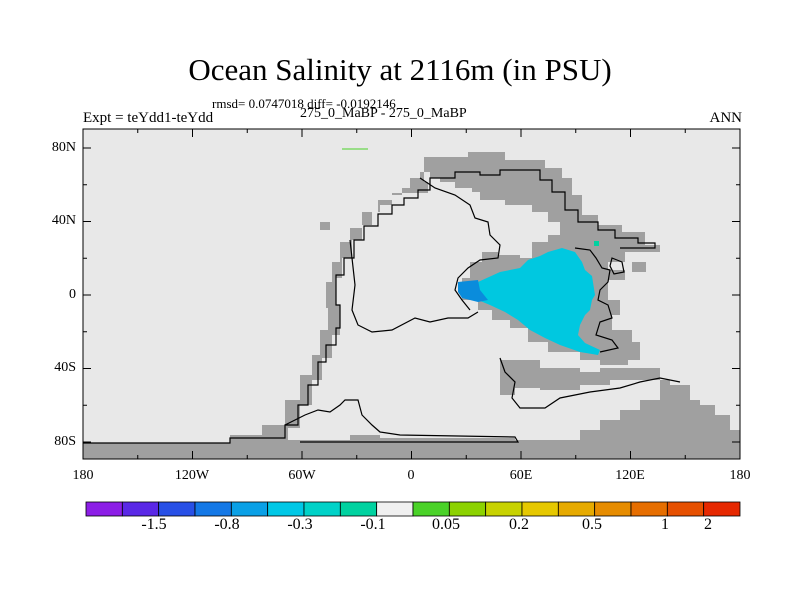  Describe the element at coordinates (580, 377) in the screenshot. I see `southern-shelf` at that location.